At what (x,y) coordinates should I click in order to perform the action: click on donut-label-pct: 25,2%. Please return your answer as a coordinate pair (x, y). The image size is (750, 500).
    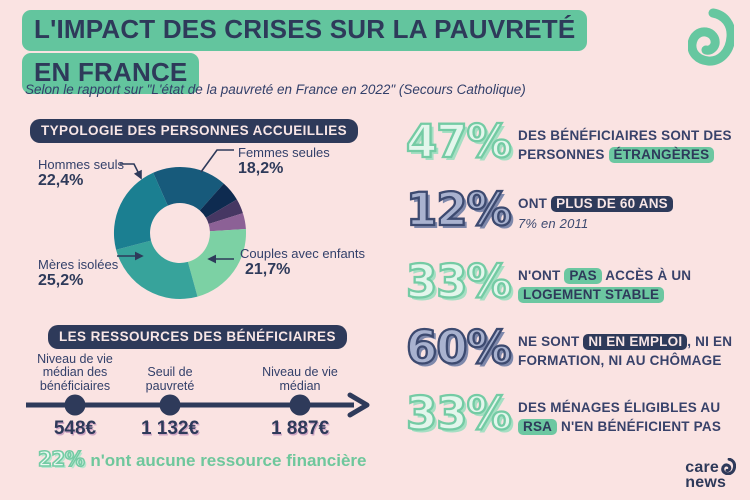
    Looking at the image, I should click on (61, 280).